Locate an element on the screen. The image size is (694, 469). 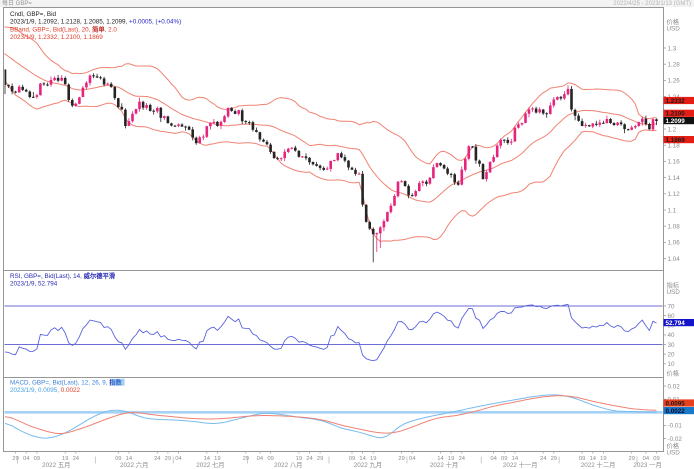
svg-text: 2022 六月 is located at coordinates (134, 464).